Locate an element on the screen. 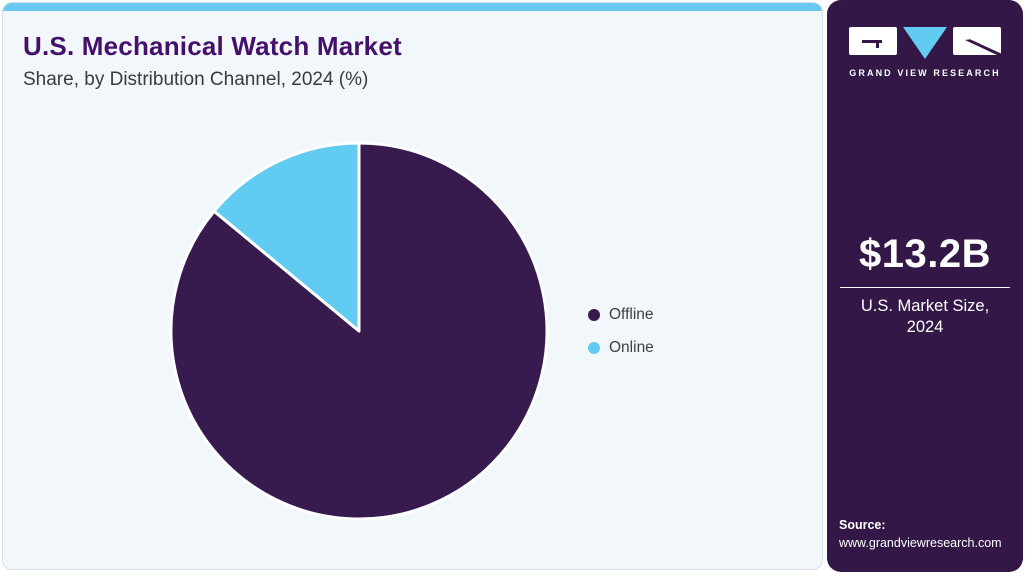  legend-item-offline: Offline is located at coordinates (621, 315).